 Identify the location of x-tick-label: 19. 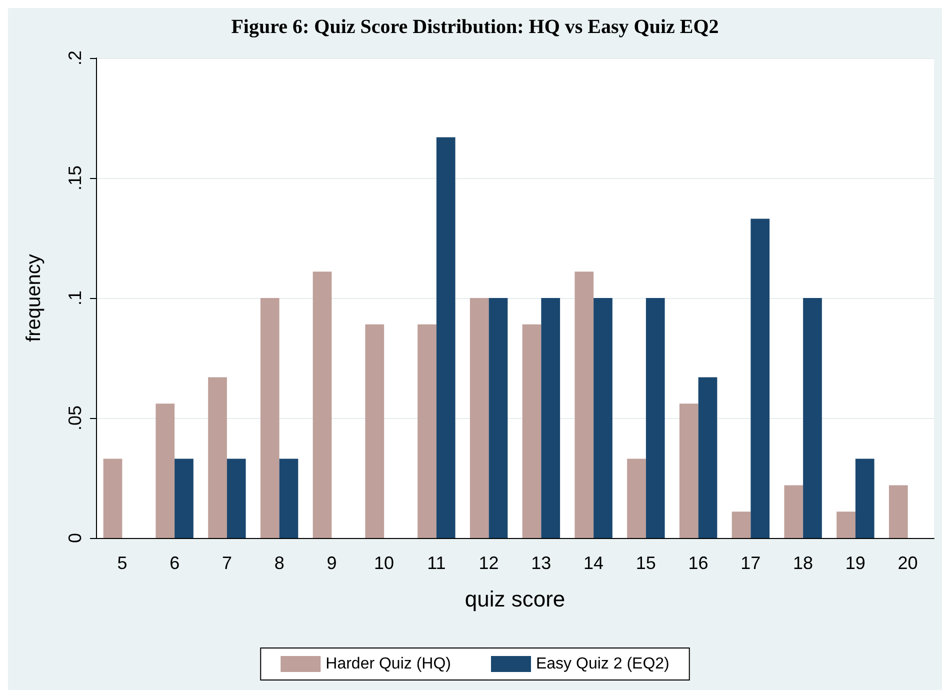
(855, 563).